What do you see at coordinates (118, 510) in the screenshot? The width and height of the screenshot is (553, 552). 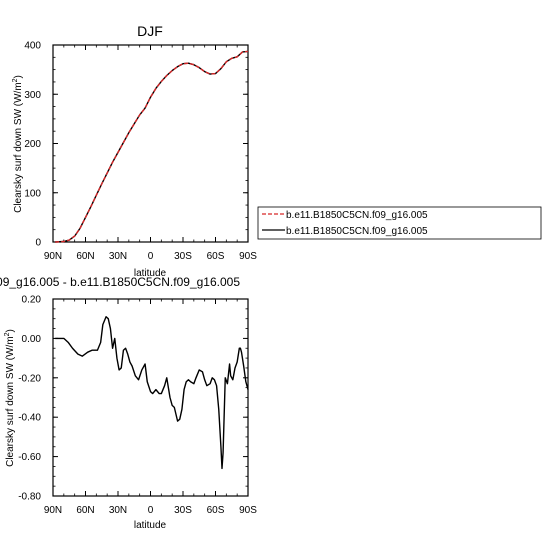 I see `bottom-x-tick-label: 30N` at bounding box center [118, 510].